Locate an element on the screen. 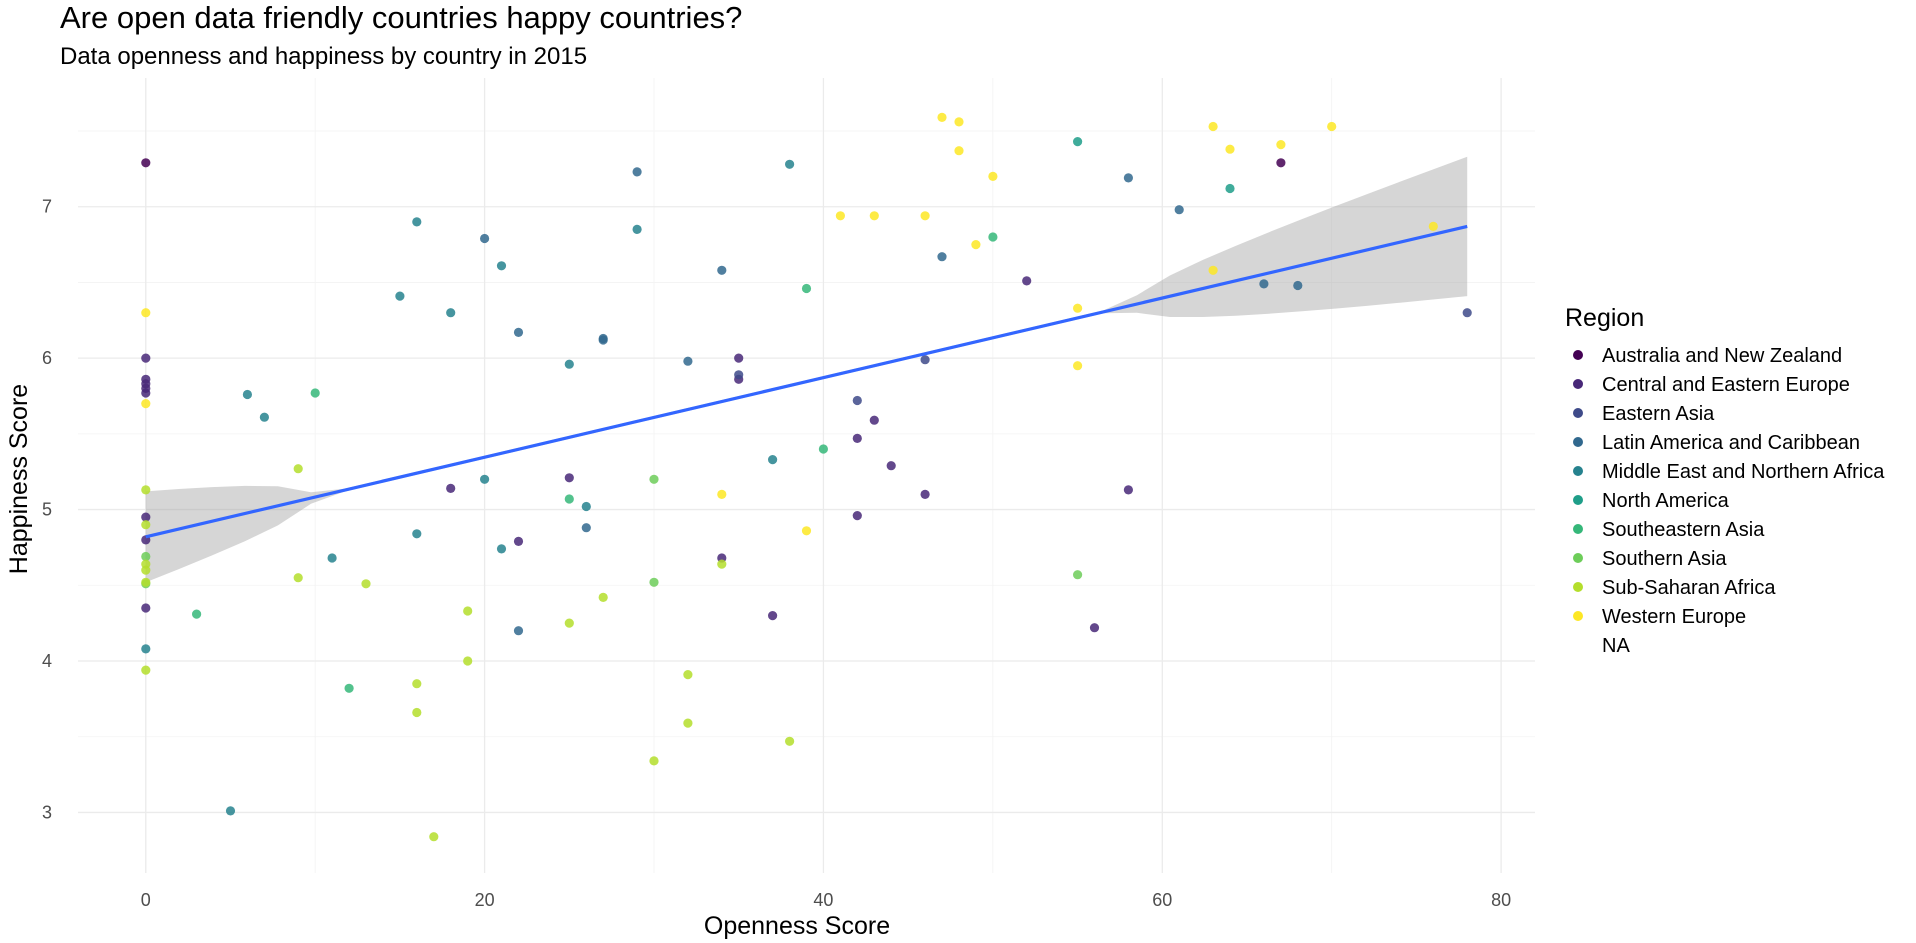  y-tick-label: 3 is located at coordinates (47, 812).